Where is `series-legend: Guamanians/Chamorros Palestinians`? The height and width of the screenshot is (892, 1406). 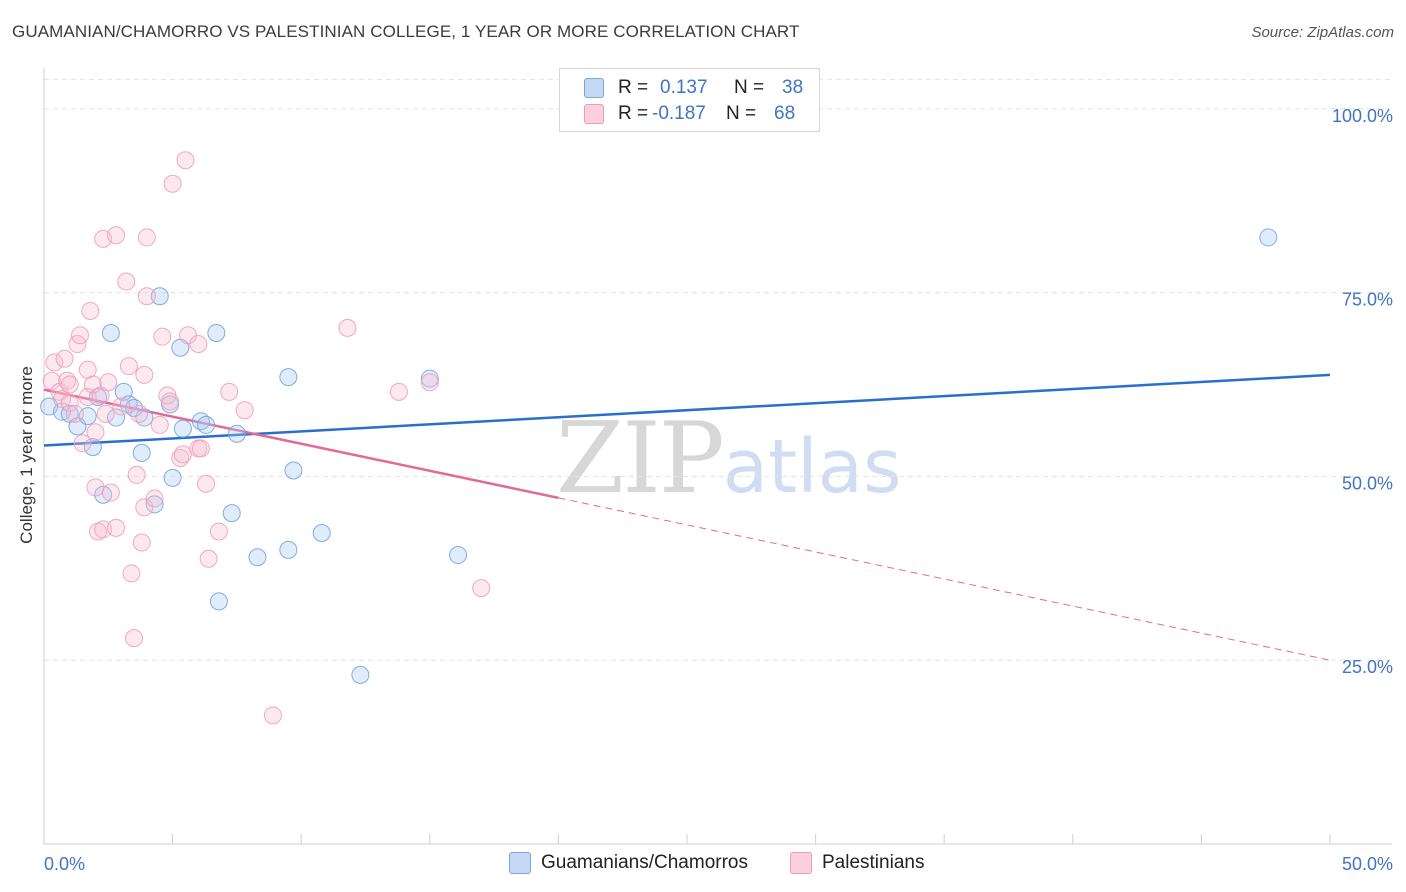 series-legend: Guamanians/Chamorros Palestinians is located at coordinates (703, 865).